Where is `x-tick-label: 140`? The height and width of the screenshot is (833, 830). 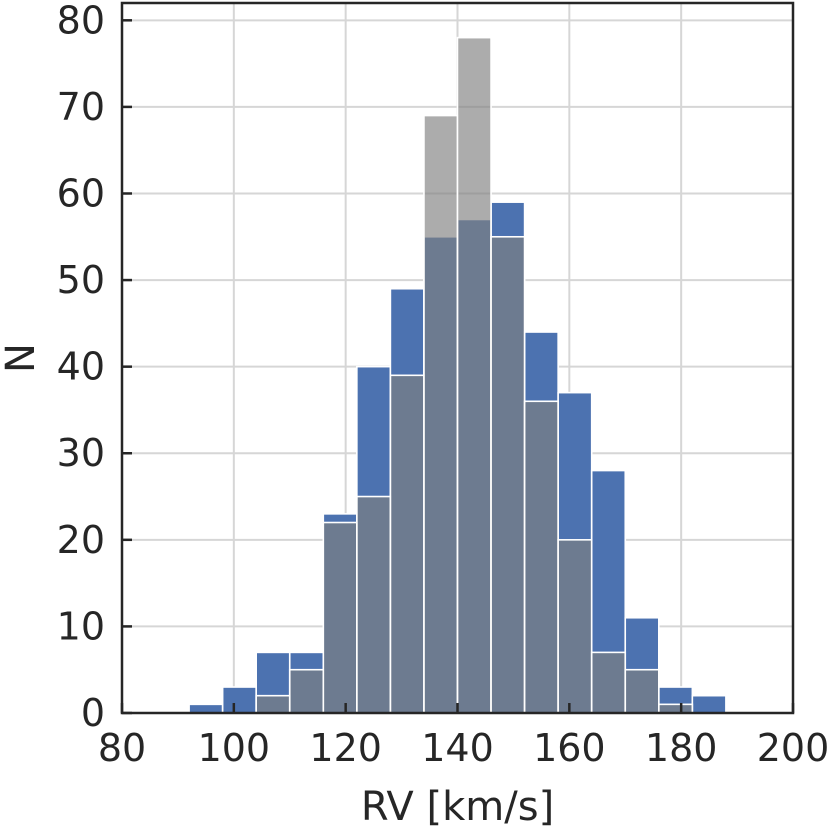
x-tick-label: 140 is located at coordinates (457, 748).